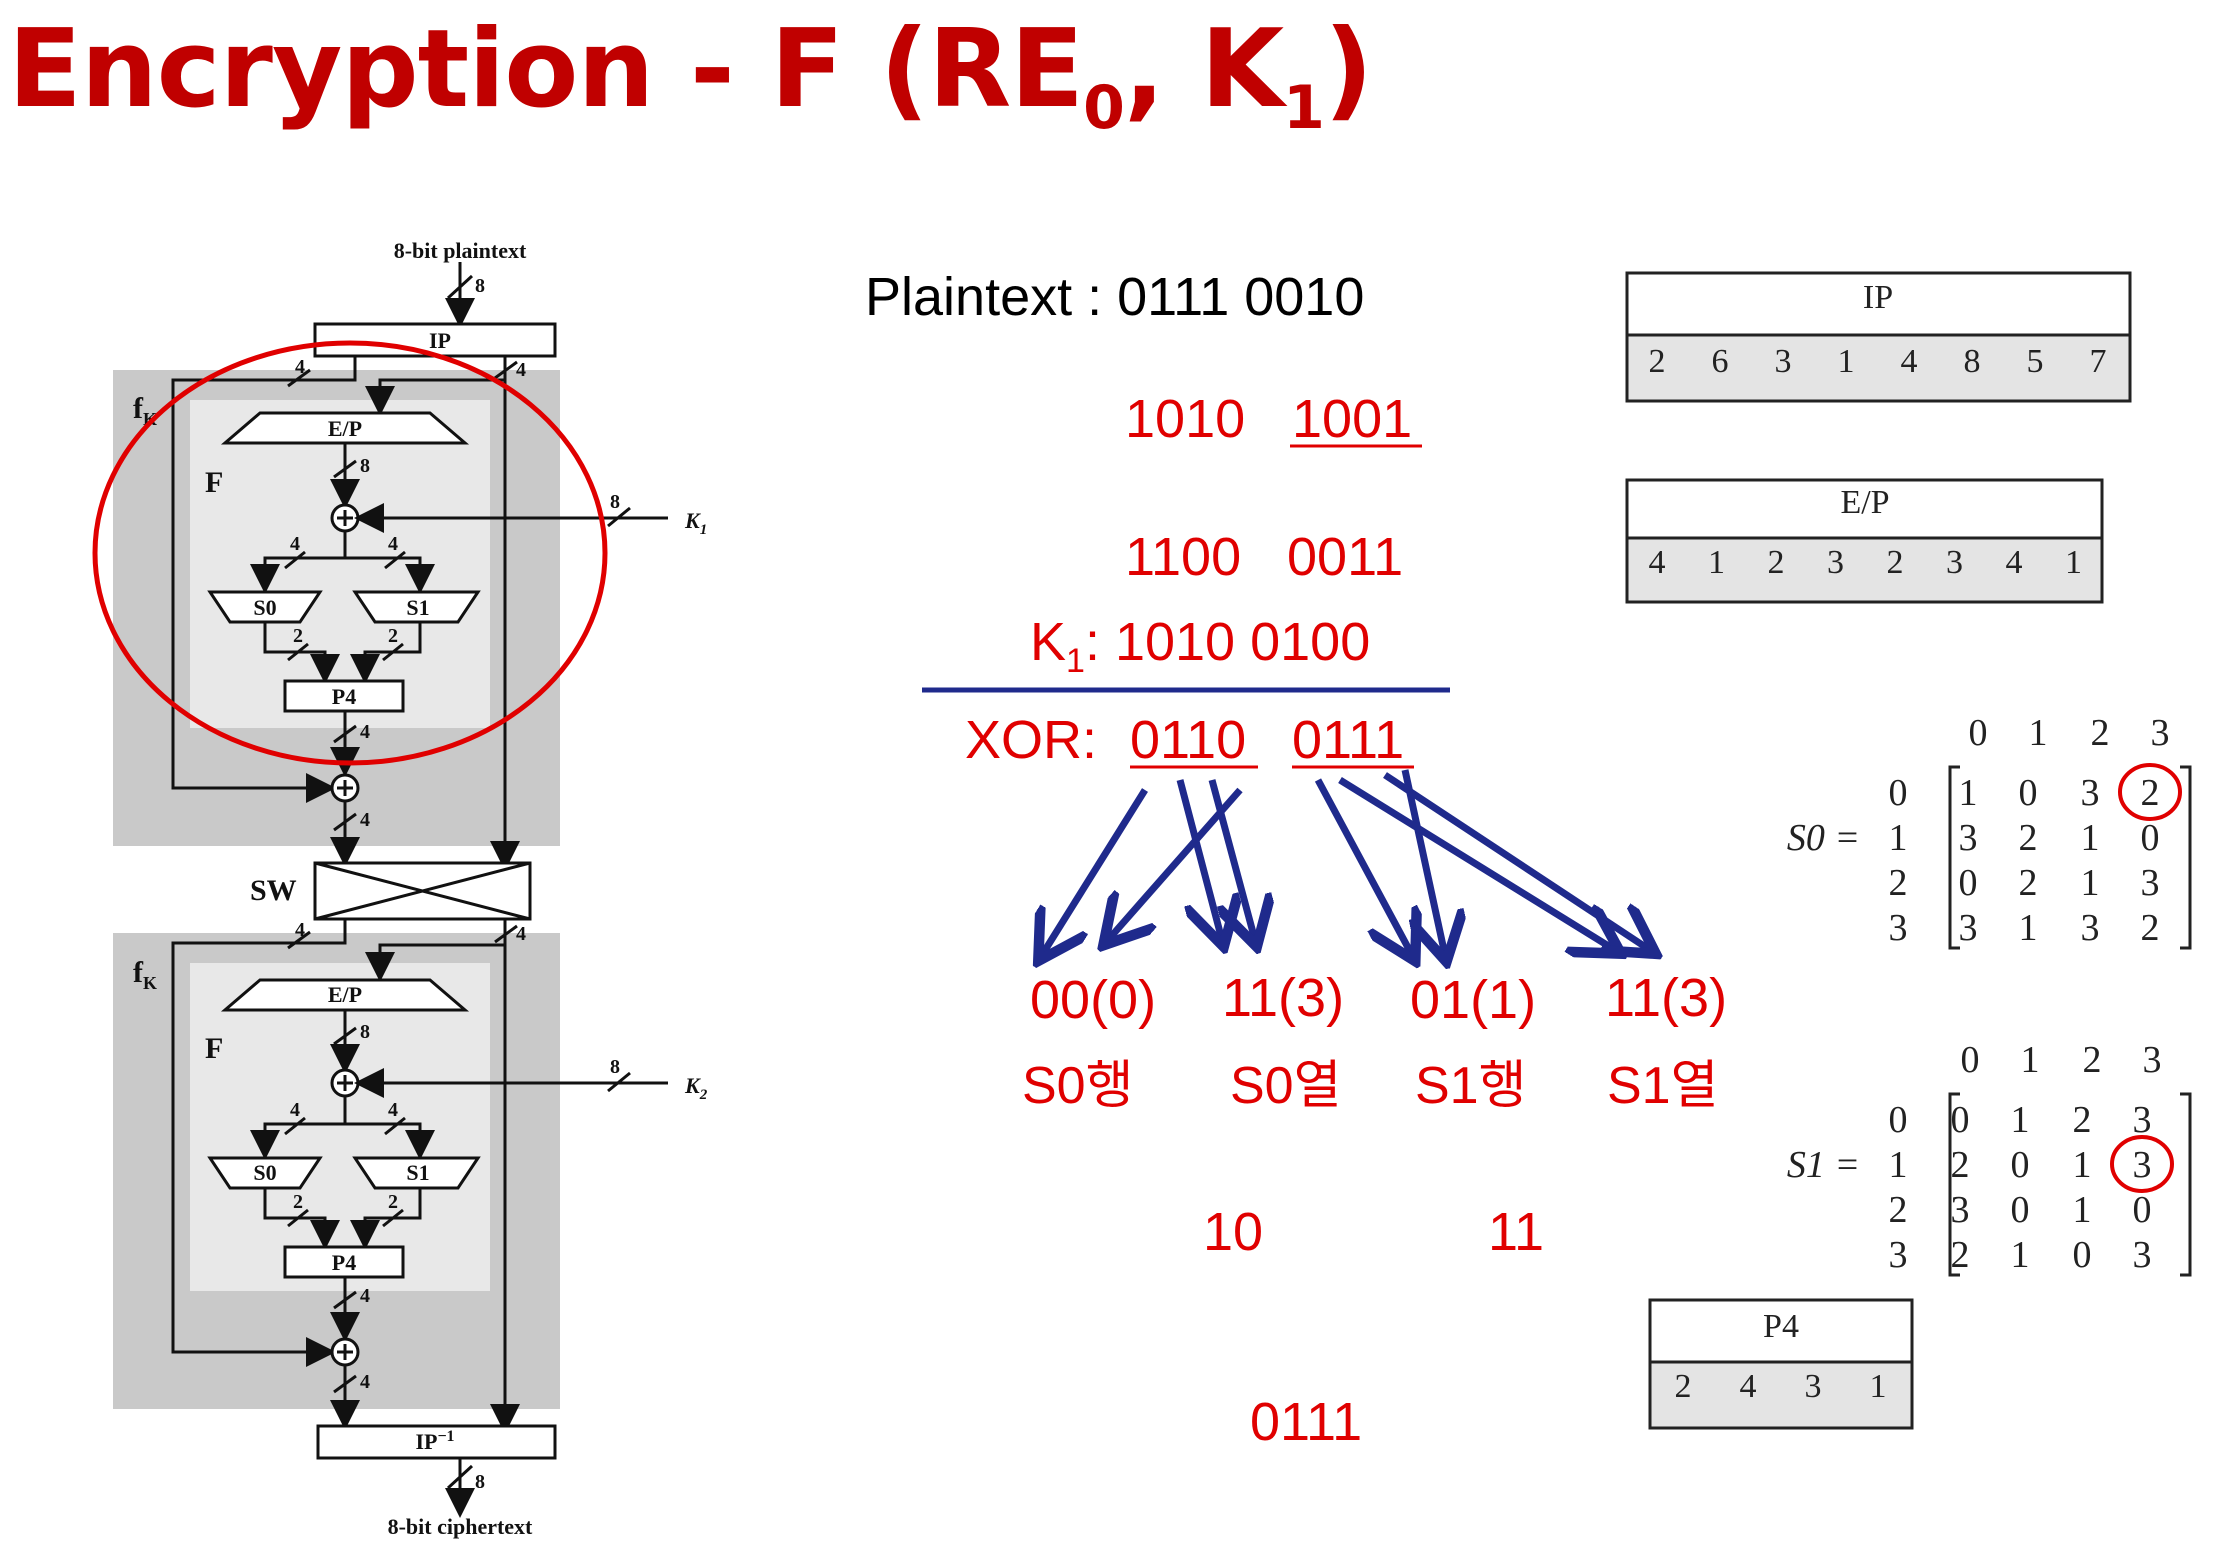 This screenshot has width=2214, height=1559. Describe the element at coordinates (2098, 361) in the screenshot. I see `ip-value-7: 7` at that location.